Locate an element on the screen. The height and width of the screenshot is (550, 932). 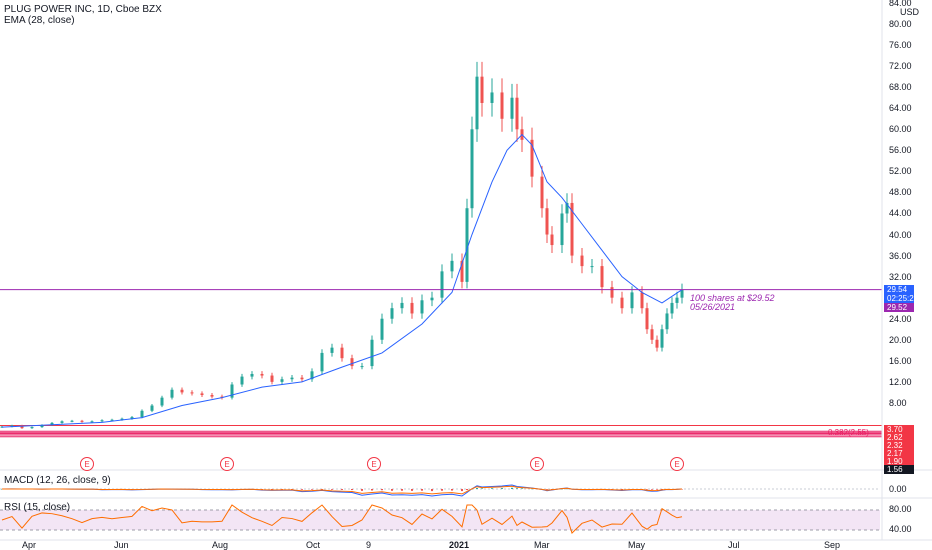
price-tick-label: 12.00 is located at coordinates (900, 381).